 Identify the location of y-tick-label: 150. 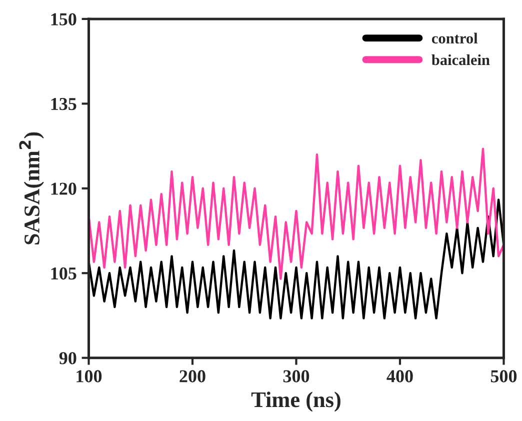
(63, 19).